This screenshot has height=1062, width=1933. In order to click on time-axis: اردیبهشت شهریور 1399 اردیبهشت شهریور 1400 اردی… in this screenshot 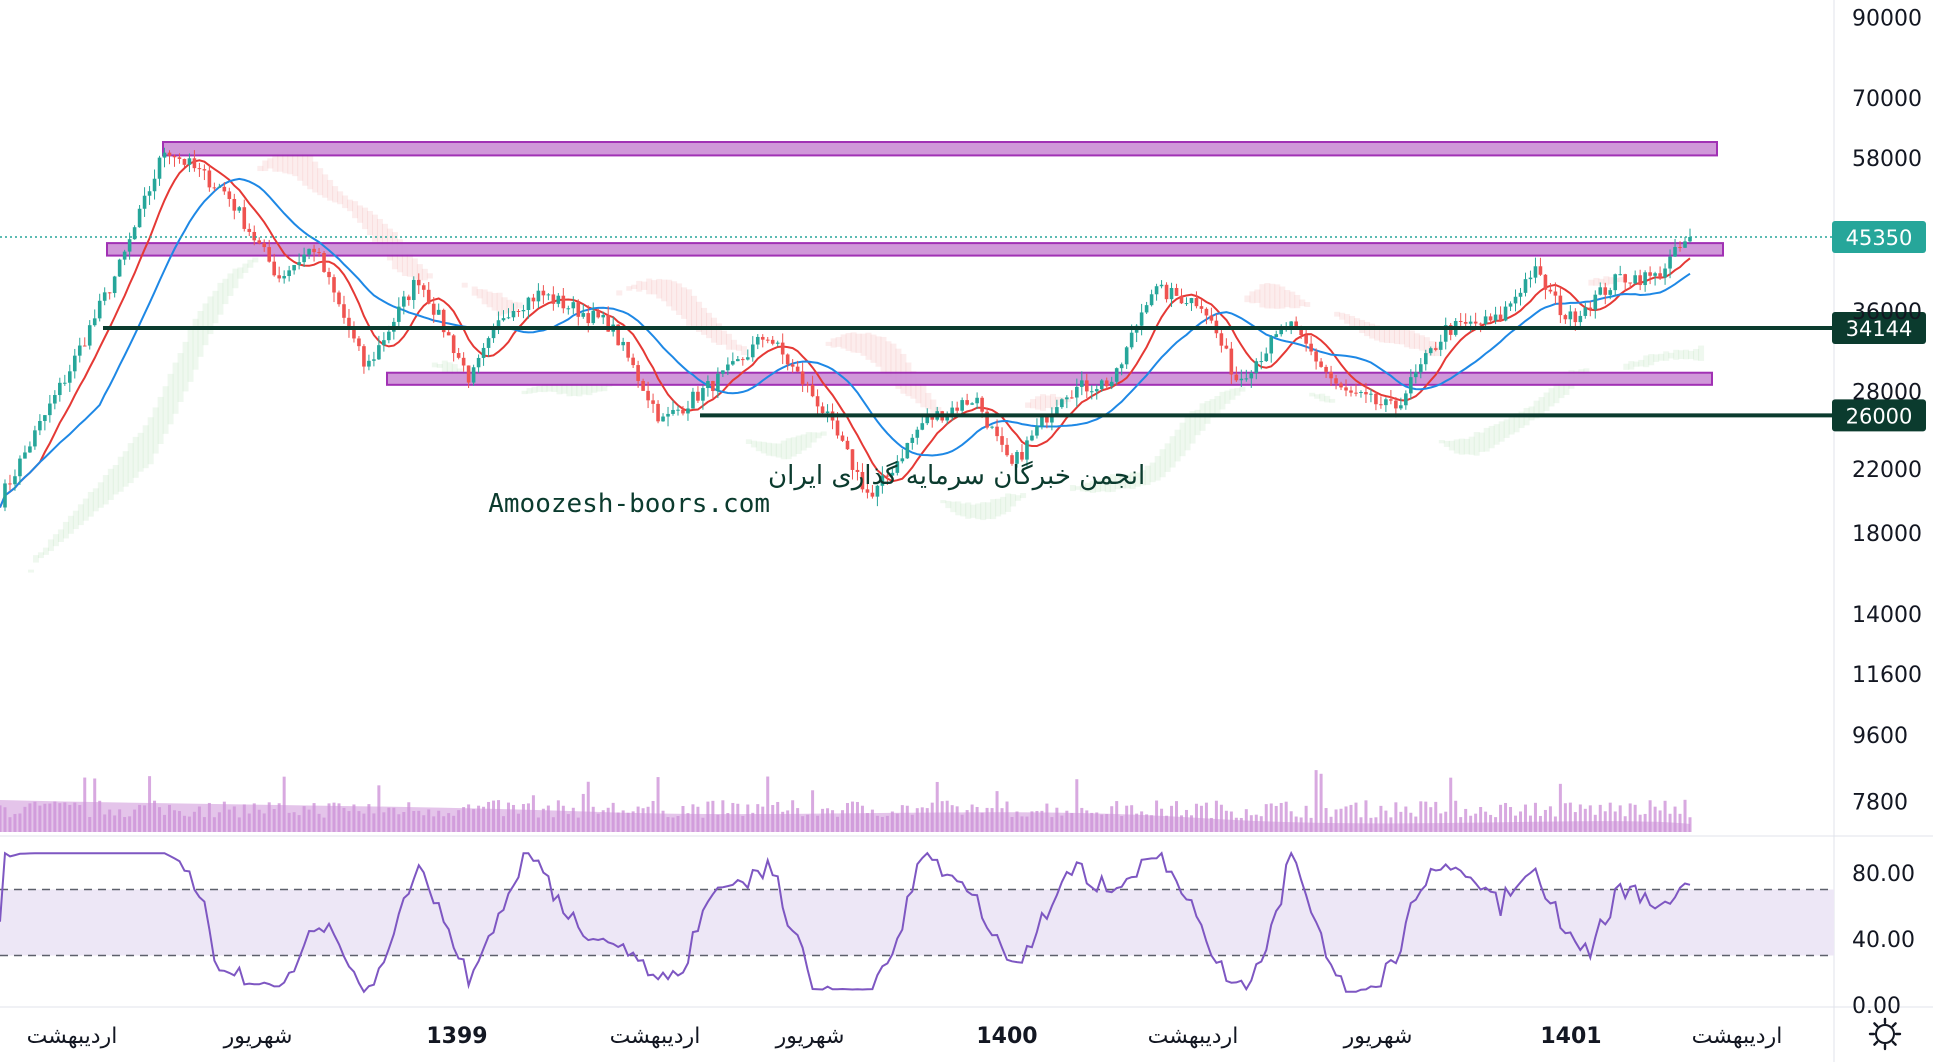, I will do `click(905, 1036)`.